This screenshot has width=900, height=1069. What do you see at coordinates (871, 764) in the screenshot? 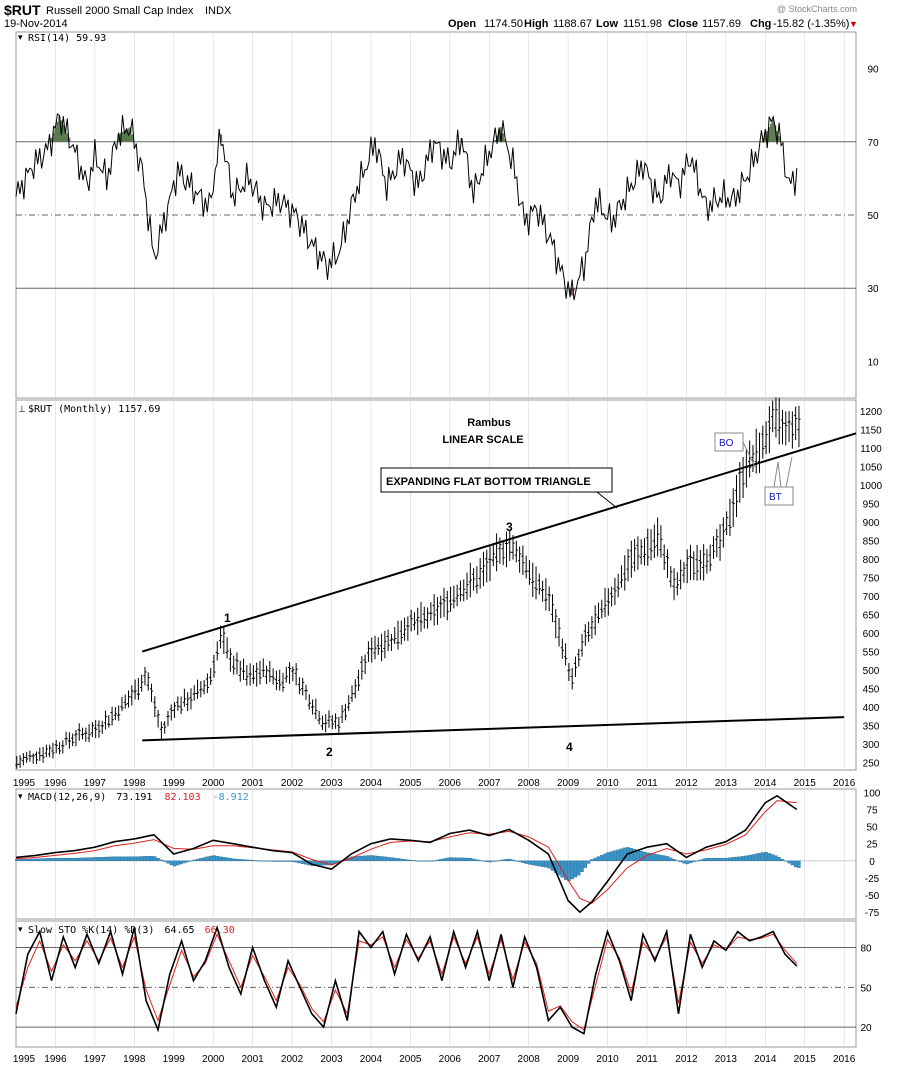
I see `price-tick-250: 250` at bounding box center [871, 764].